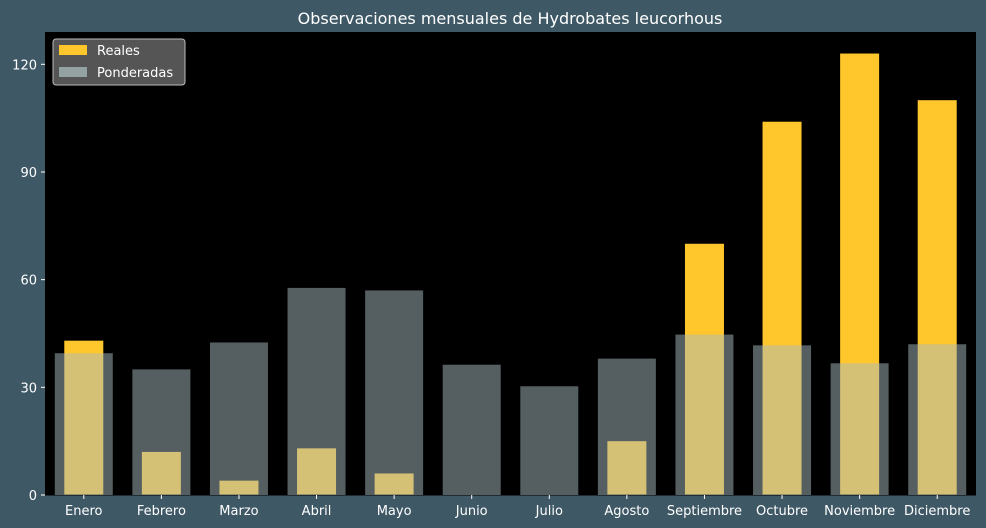 Image resolution: width=986 pixels, height=528 pixels. I want to click on y-axis: 0 30 60 90 120, so click(28, 281).